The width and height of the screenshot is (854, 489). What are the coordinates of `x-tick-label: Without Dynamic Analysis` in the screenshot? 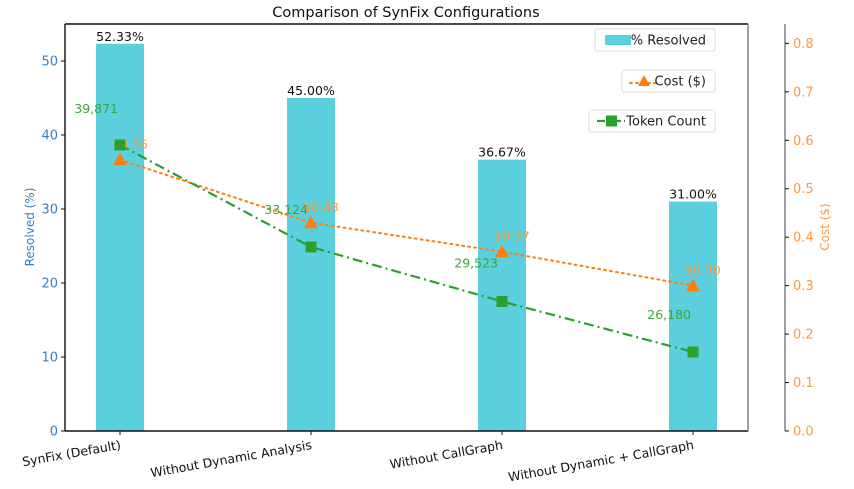 It's located at (231, 458).